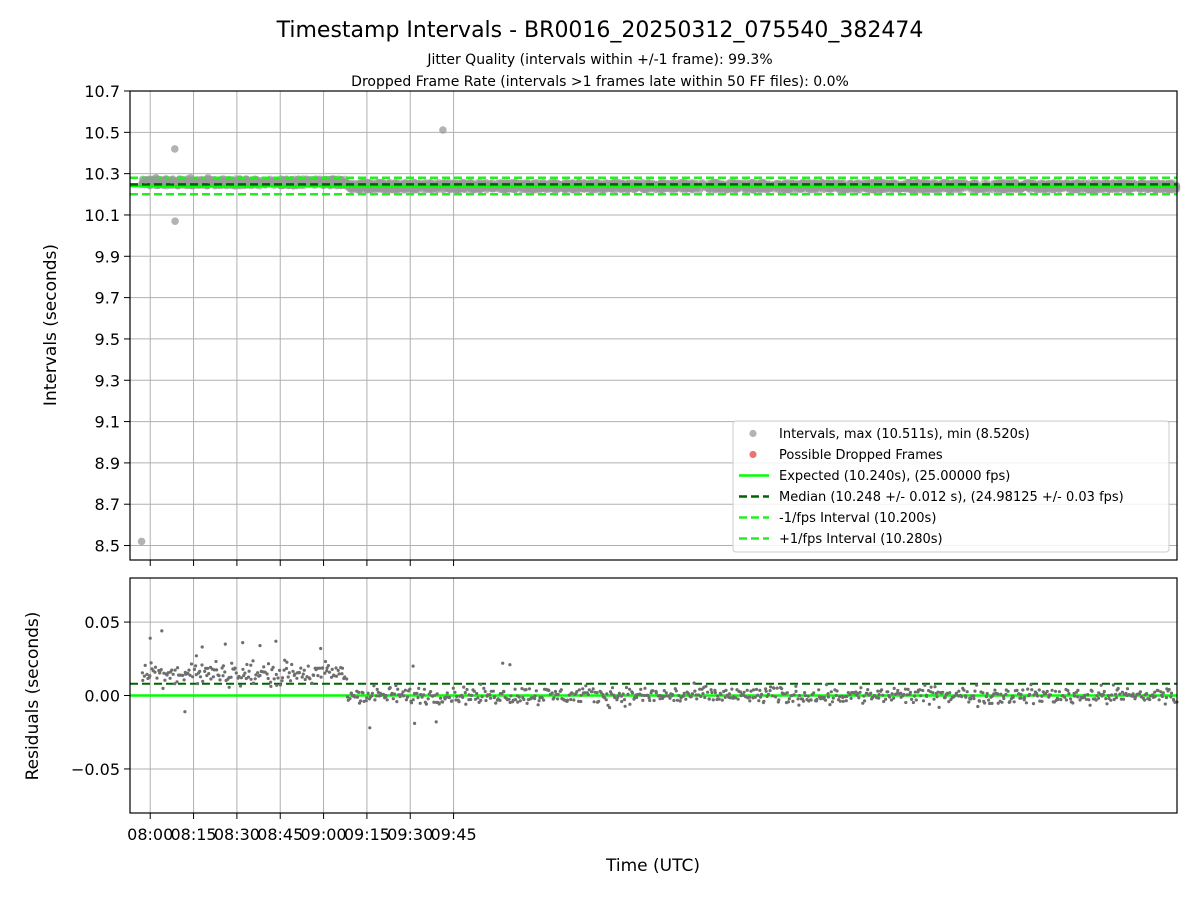 The width and height of the screenshot is (1200, 900). Describe the element at coordinates (280, 834) in the screenshot. I see `x-tick-label: 08:45` at that location.